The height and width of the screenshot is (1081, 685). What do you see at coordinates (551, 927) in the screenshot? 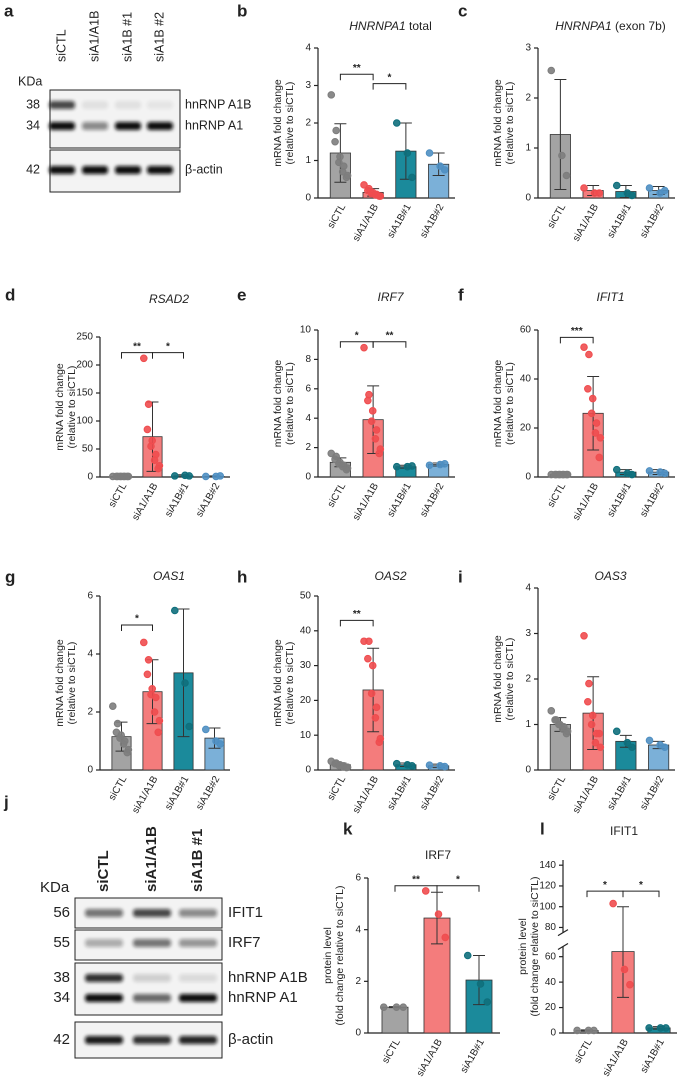
I see `y-tick-label: 80` at bounding box center [551, 927].